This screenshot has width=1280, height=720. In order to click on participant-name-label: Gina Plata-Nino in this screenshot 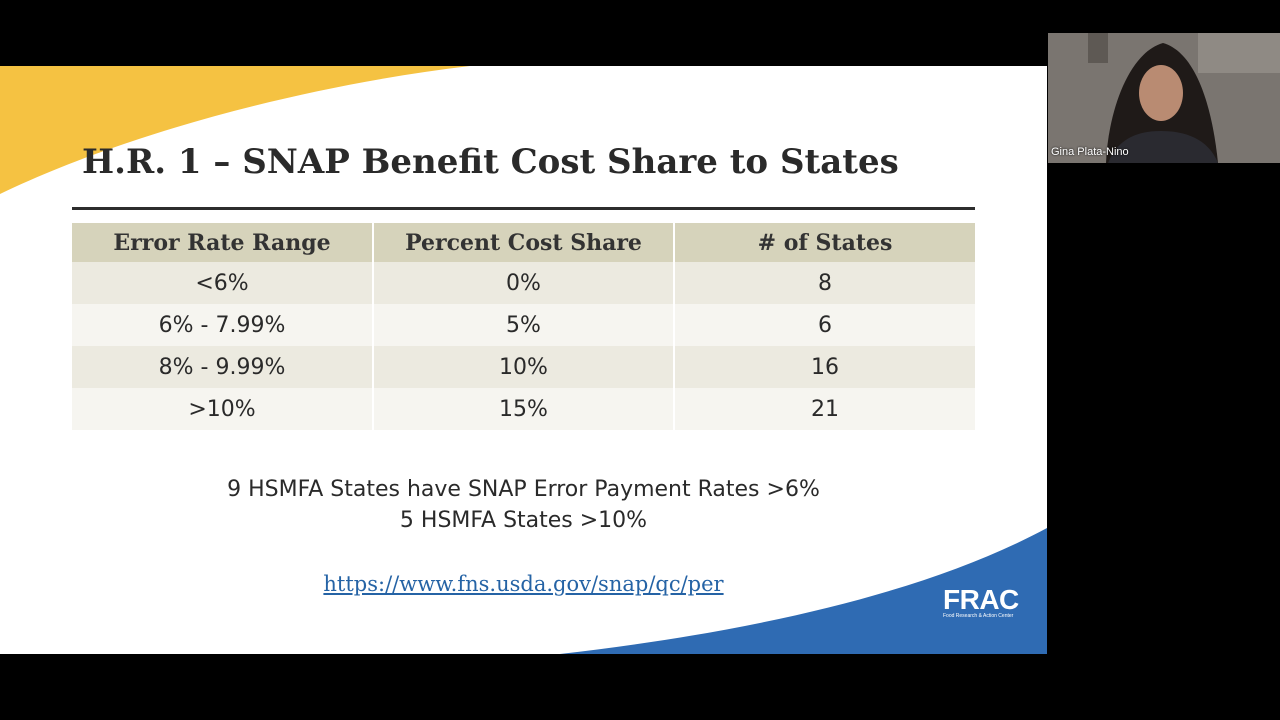, I will do `click(1090, 152)`.